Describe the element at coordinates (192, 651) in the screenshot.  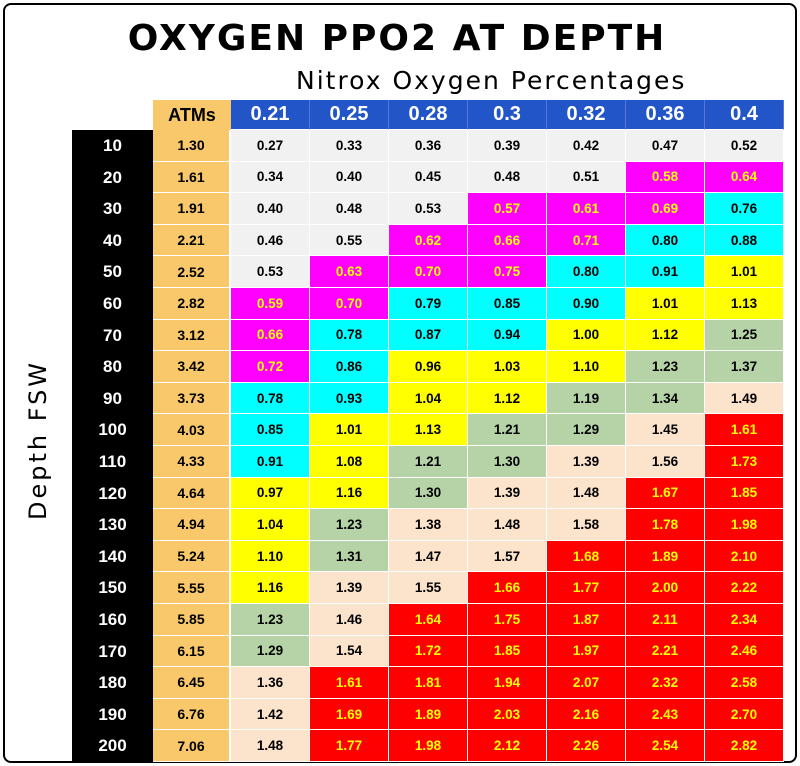
I see `atm-value: 6.15` at that location.